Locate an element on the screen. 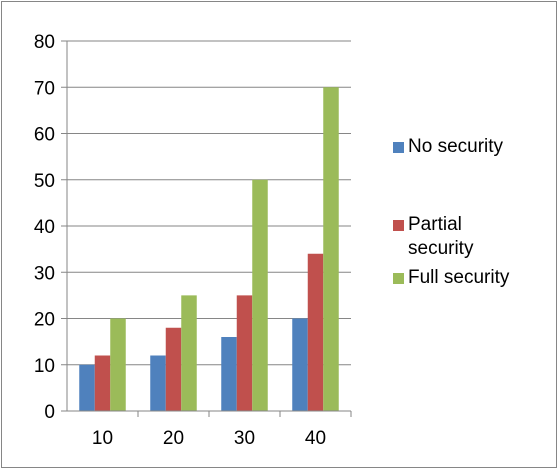  legend-swatch-partial-security is located at coordinates (398, 225).